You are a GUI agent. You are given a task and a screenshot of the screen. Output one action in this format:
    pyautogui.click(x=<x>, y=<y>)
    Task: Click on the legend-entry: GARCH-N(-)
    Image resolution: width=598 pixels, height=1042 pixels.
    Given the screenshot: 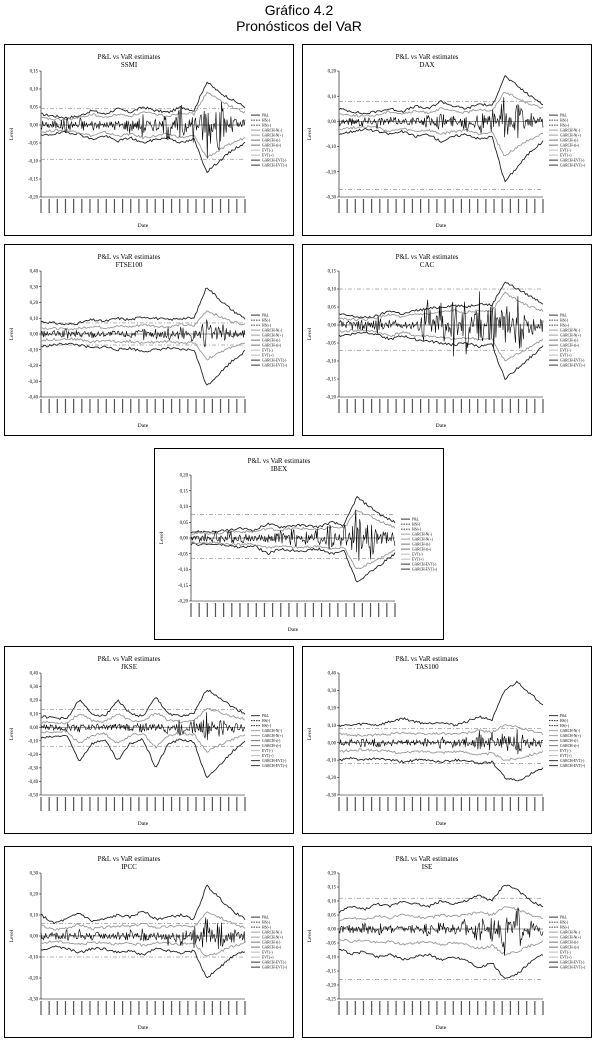 What is the action you would take?
    pyautogui.click(x=272, y=130)
    